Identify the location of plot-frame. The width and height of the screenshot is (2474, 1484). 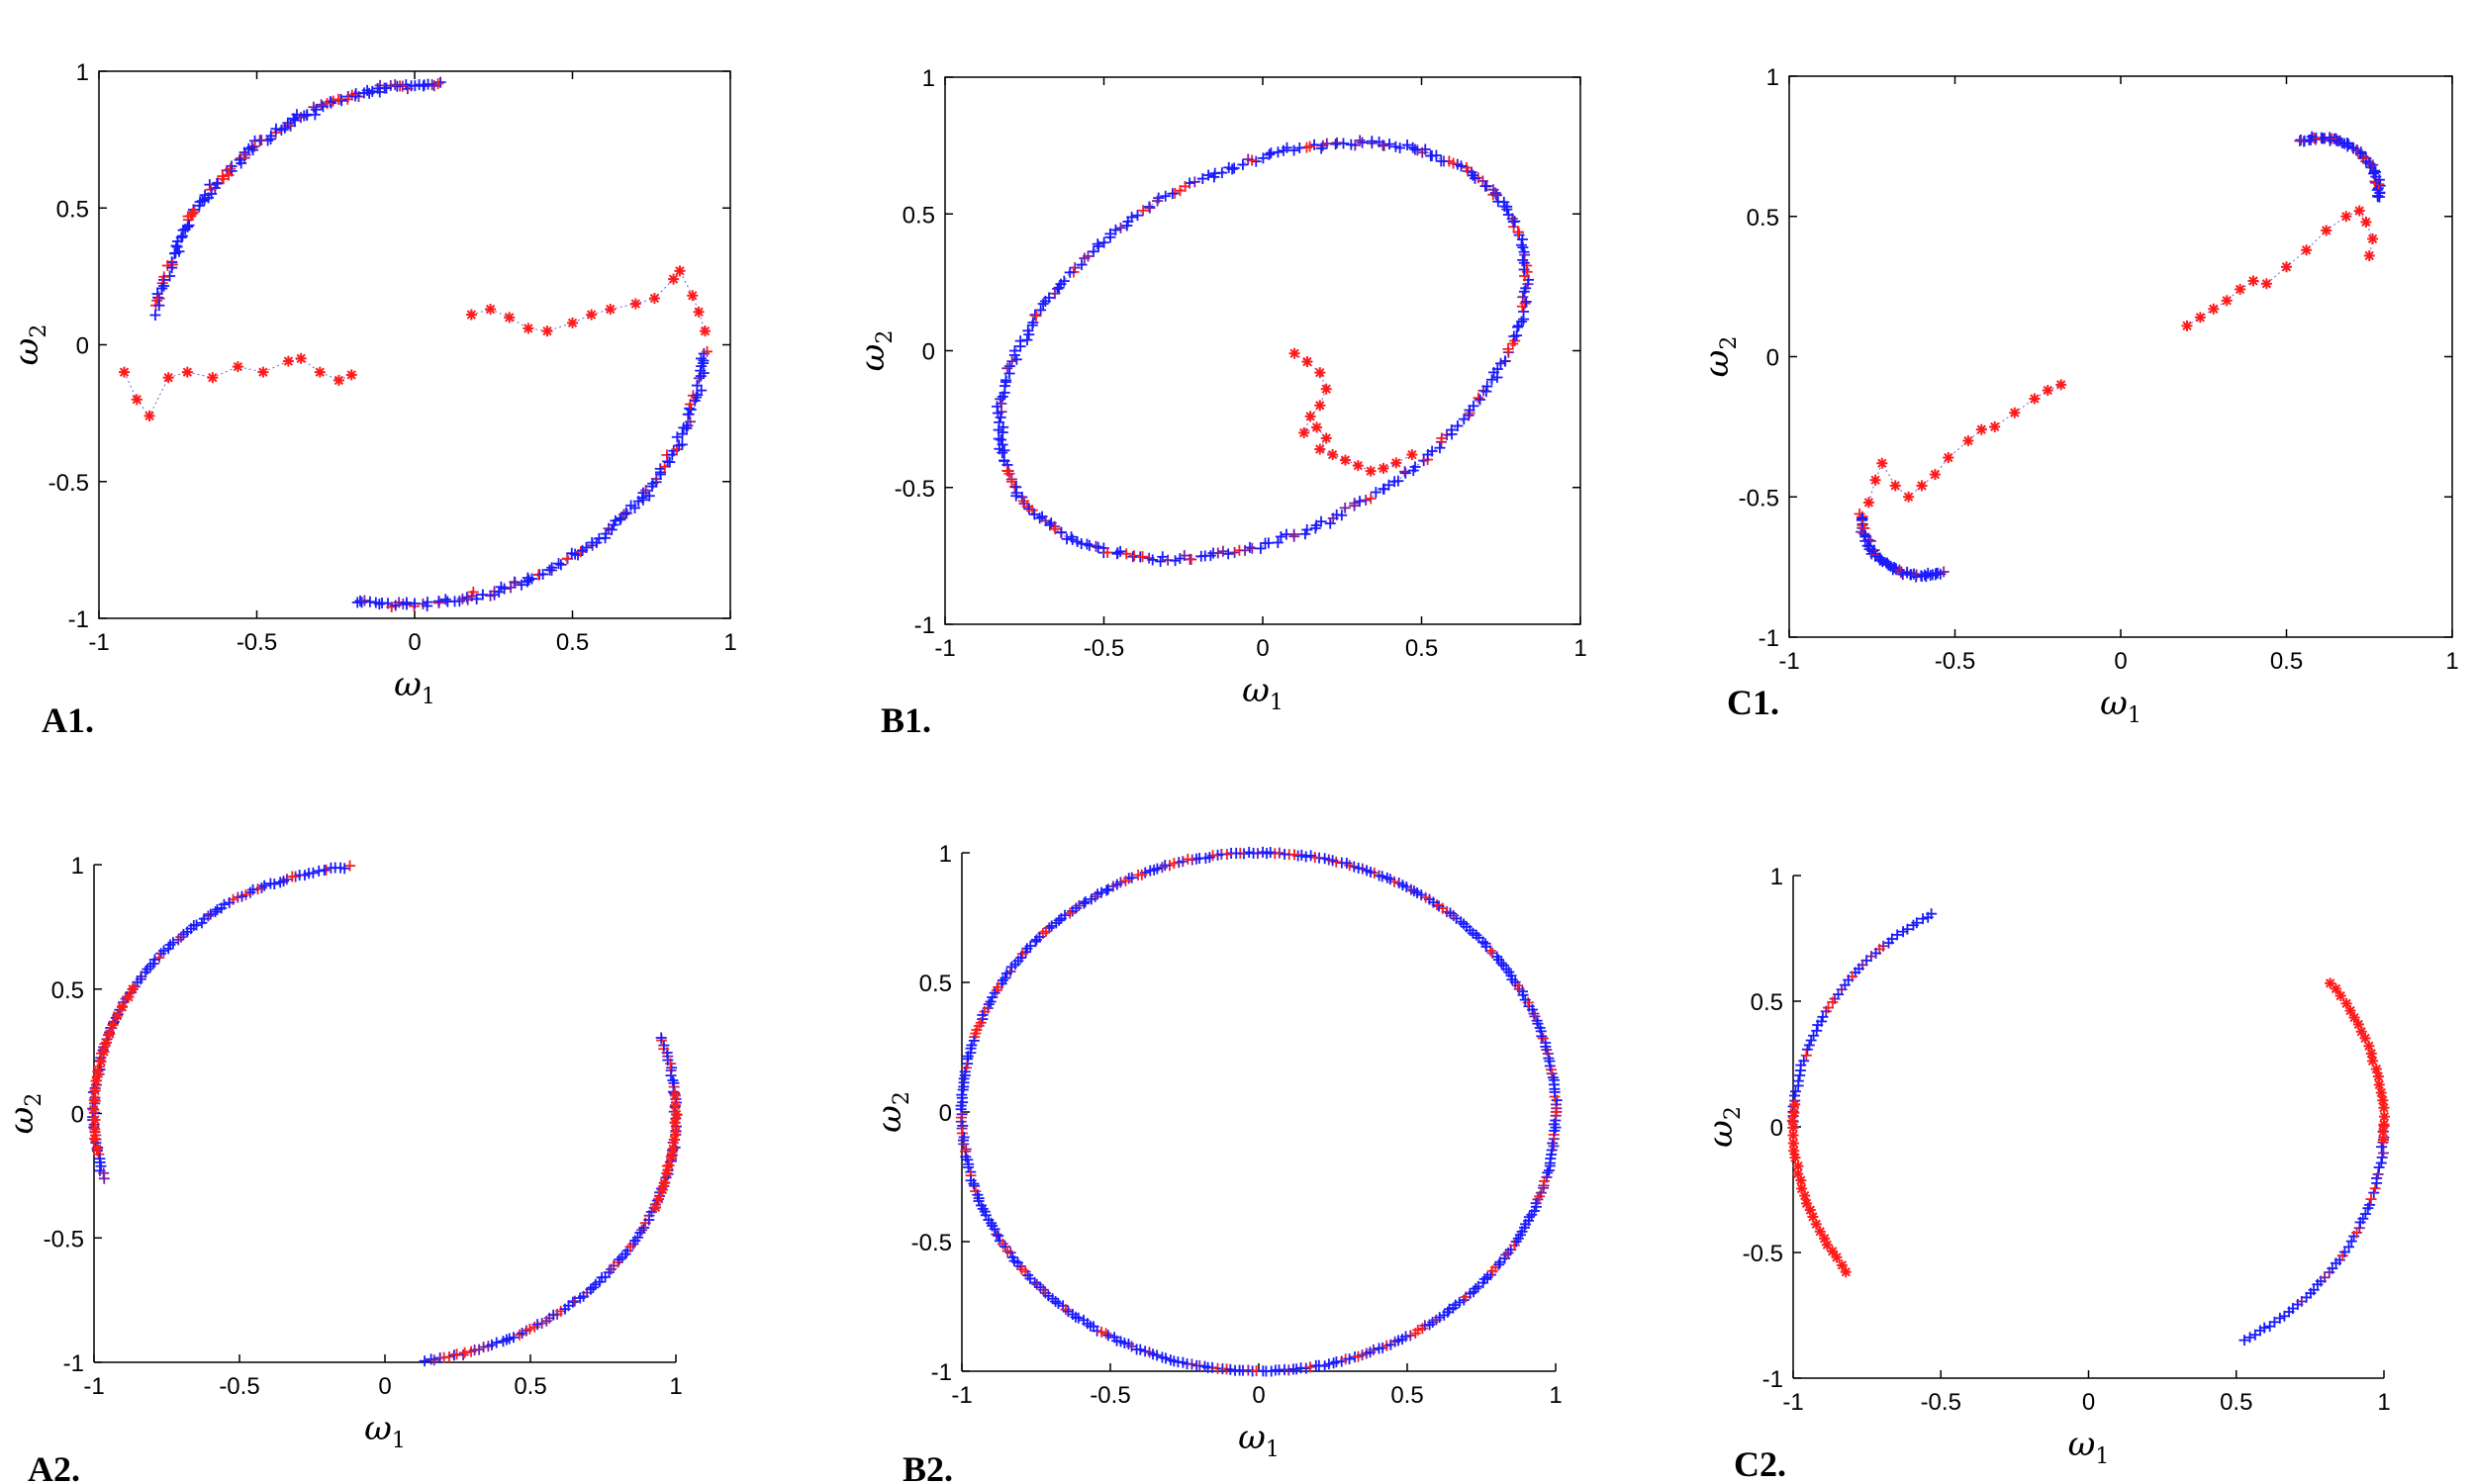
(2121, 356).